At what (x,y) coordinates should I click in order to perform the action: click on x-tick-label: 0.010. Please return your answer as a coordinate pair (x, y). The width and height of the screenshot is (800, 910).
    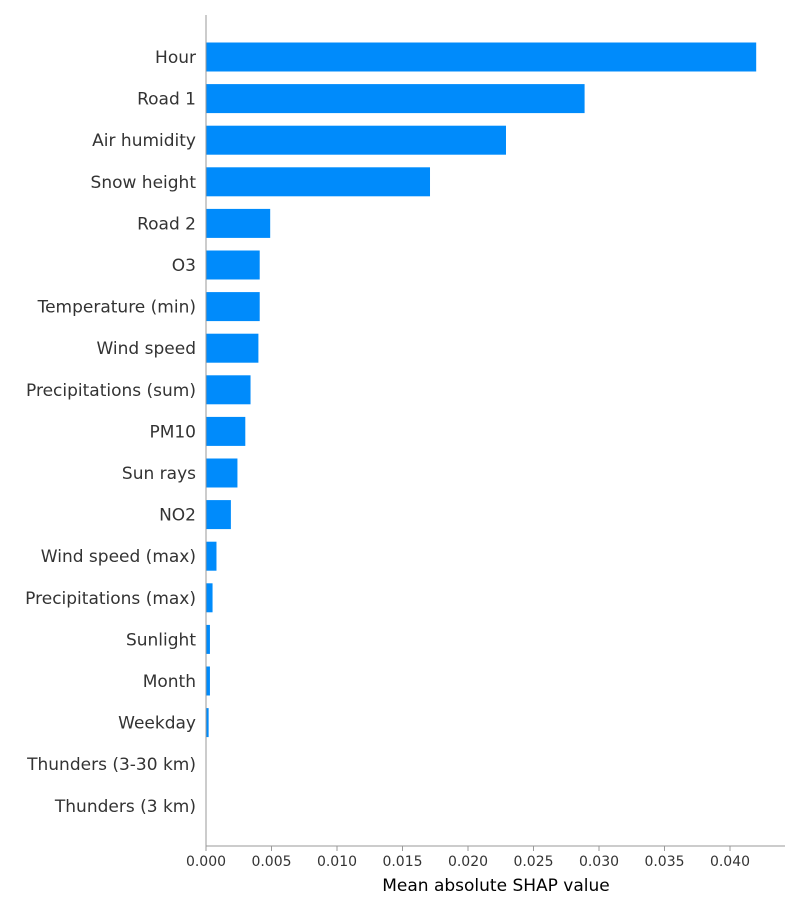
    Looking at the image, I should click on (337, 862).